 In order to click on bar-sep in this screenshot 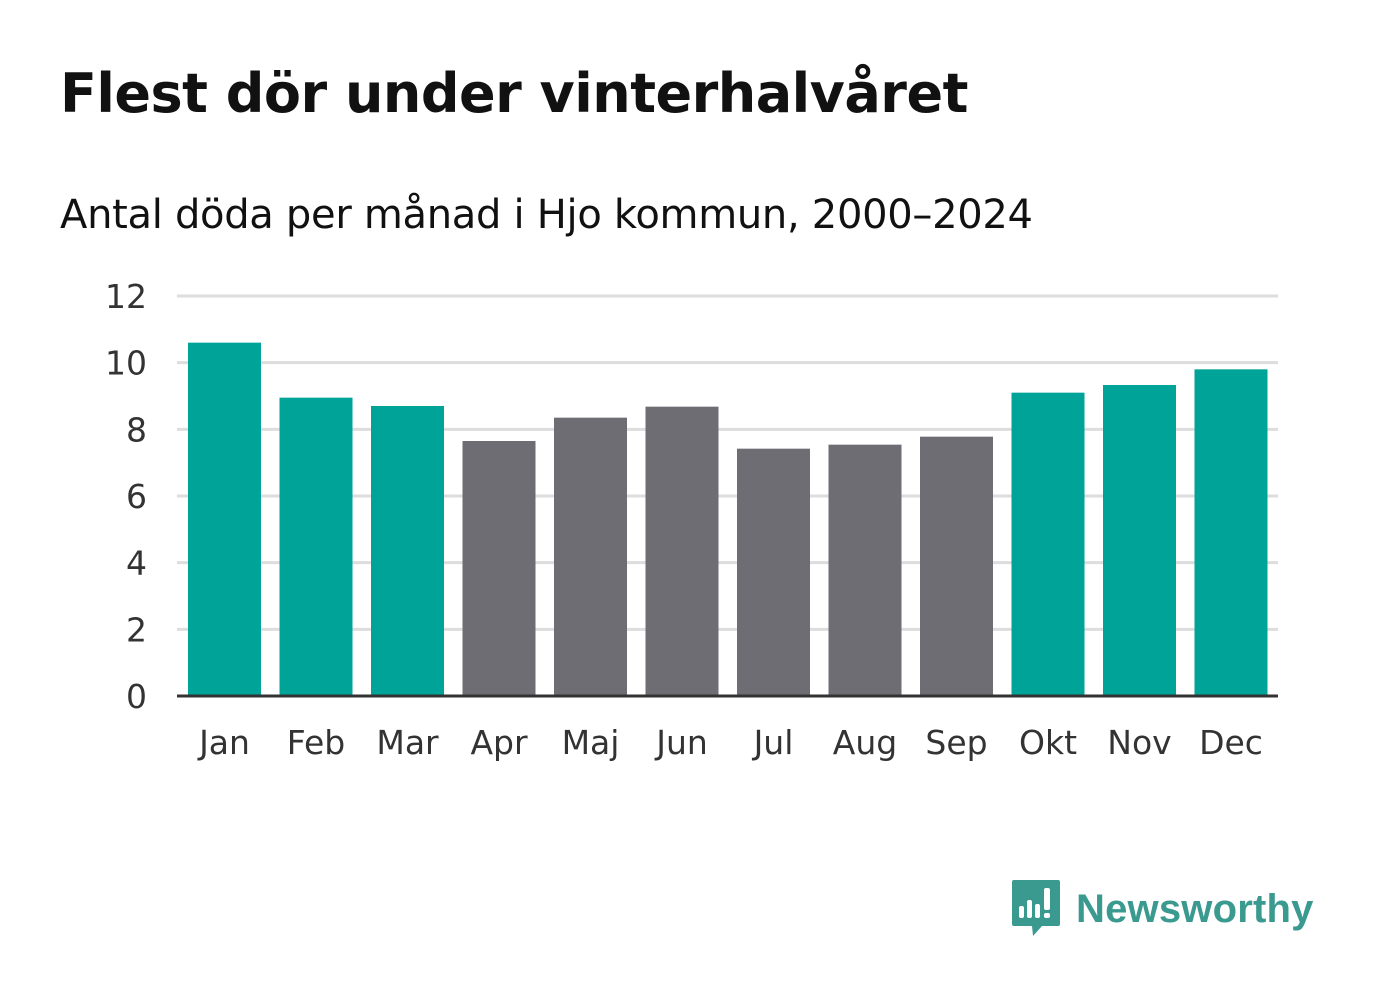, I will do `click(956, 566)`.